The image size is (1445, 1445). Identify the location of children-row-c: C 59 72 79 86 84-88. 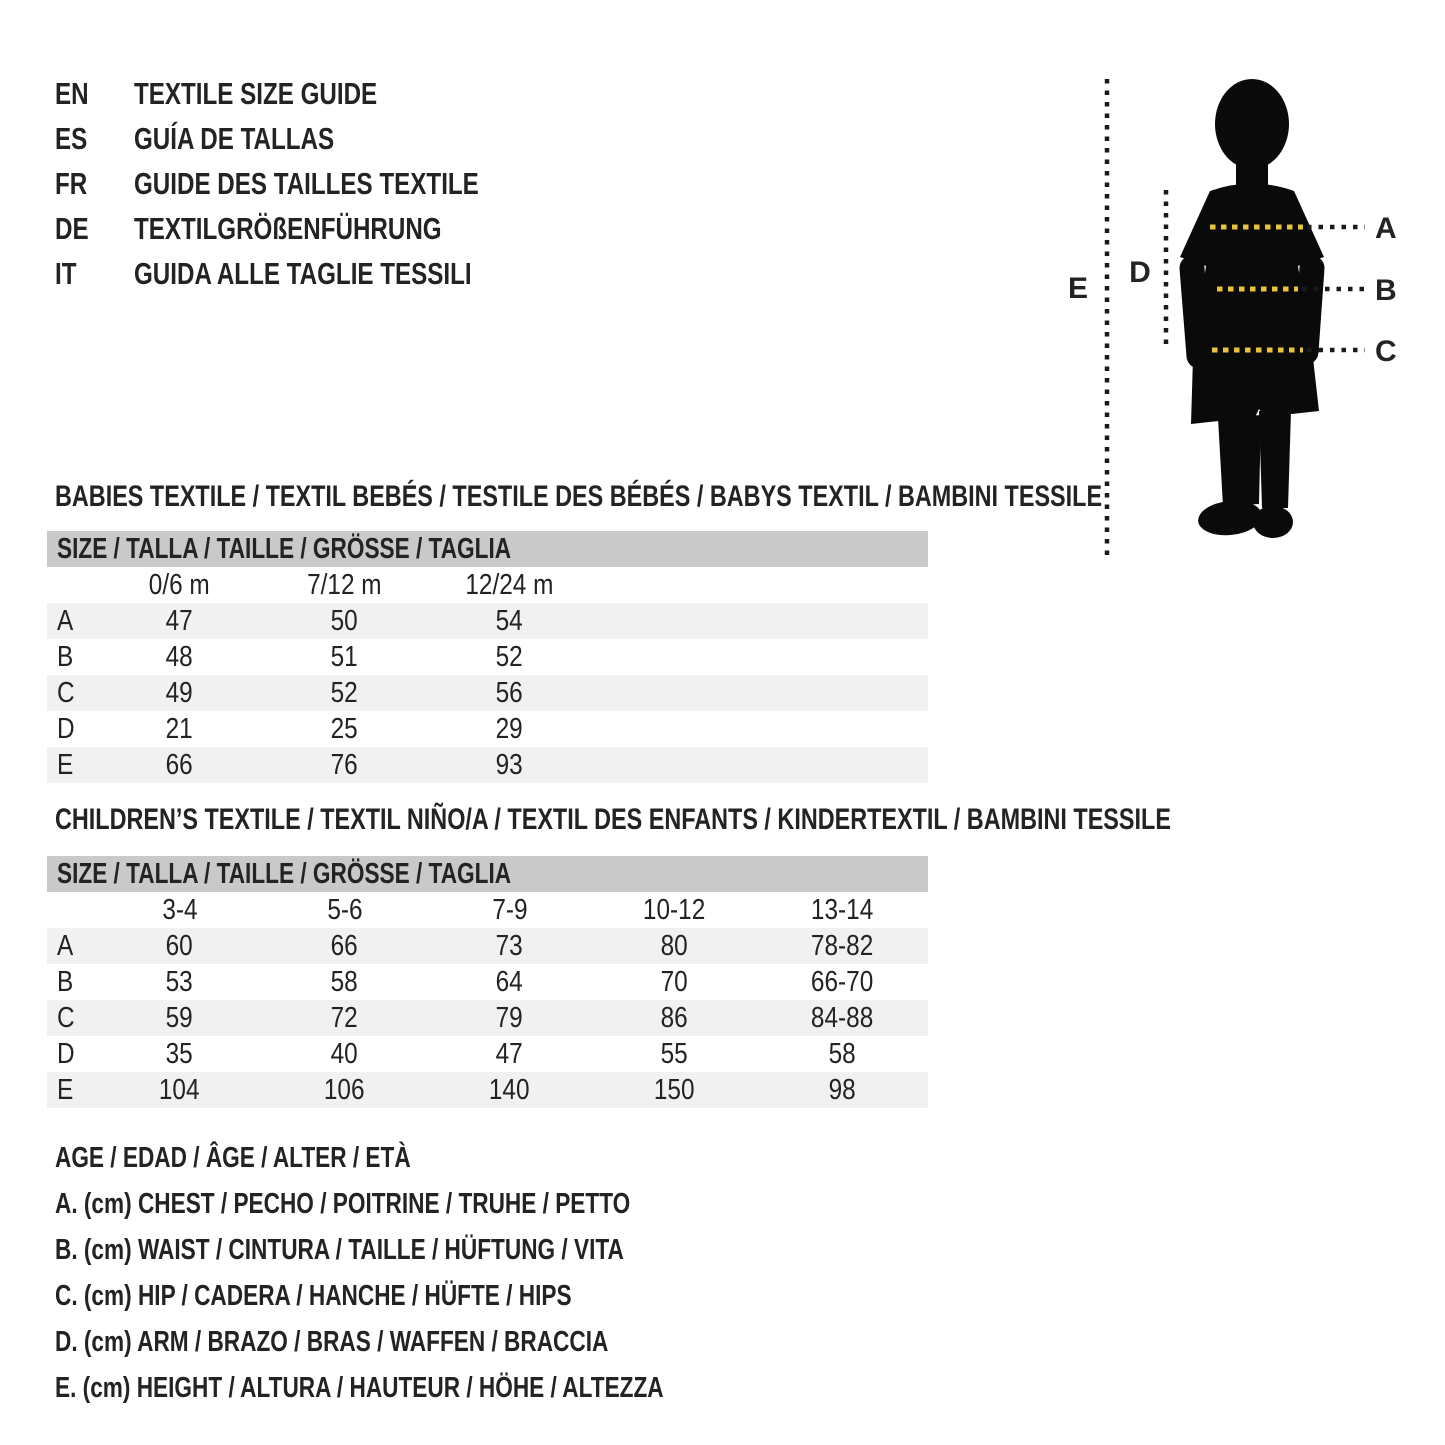
(487, 1018).